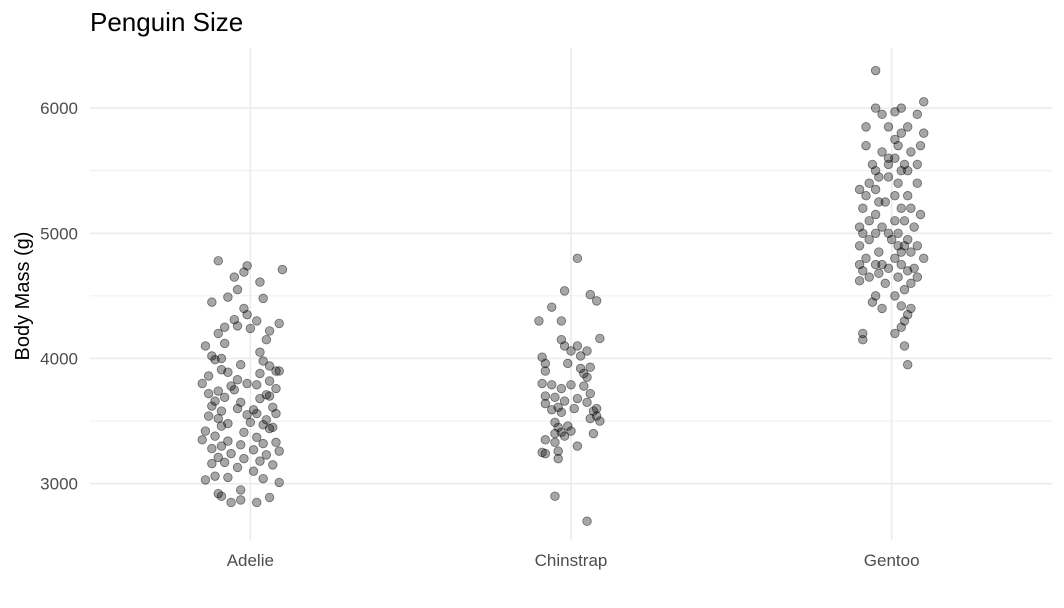 This screenshot has width=1064, height=608. What do you see at coordinates (250, 560) in the screenshot?
I see `x-tick-label: Adelie` at bounding box center [250, 560].